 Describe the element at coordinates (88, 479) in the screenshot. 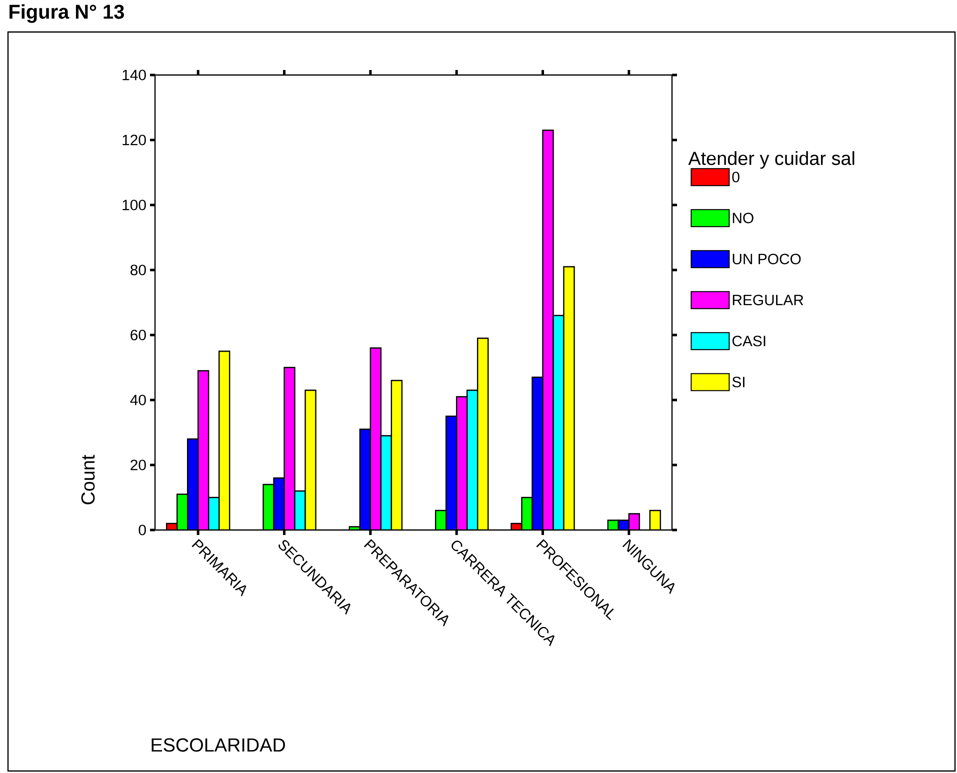

I see `y-axis-title: Count` at that location.